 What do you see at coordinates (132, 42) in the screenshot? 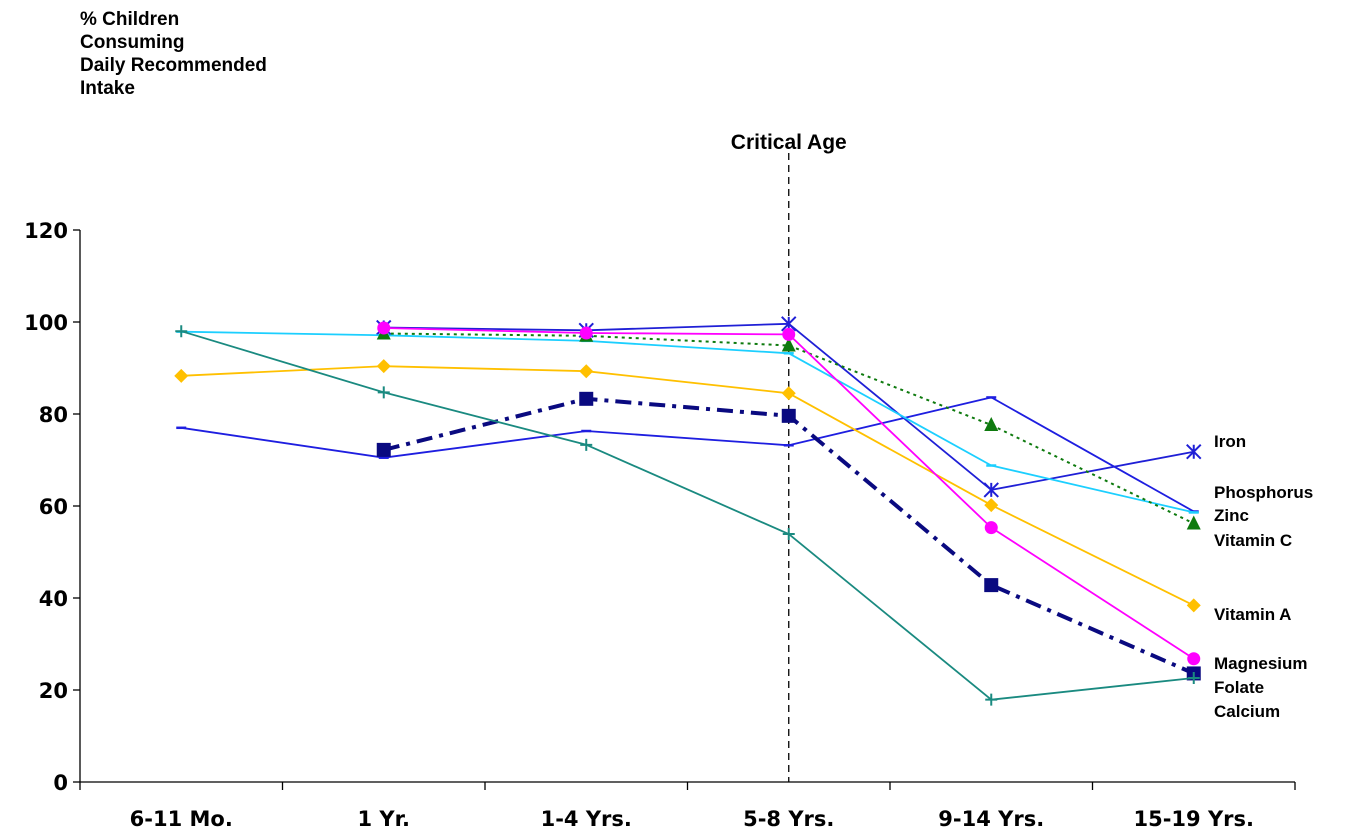
I see `y-axis-label-line-2: Consuming` at bounding box center [132, 42].